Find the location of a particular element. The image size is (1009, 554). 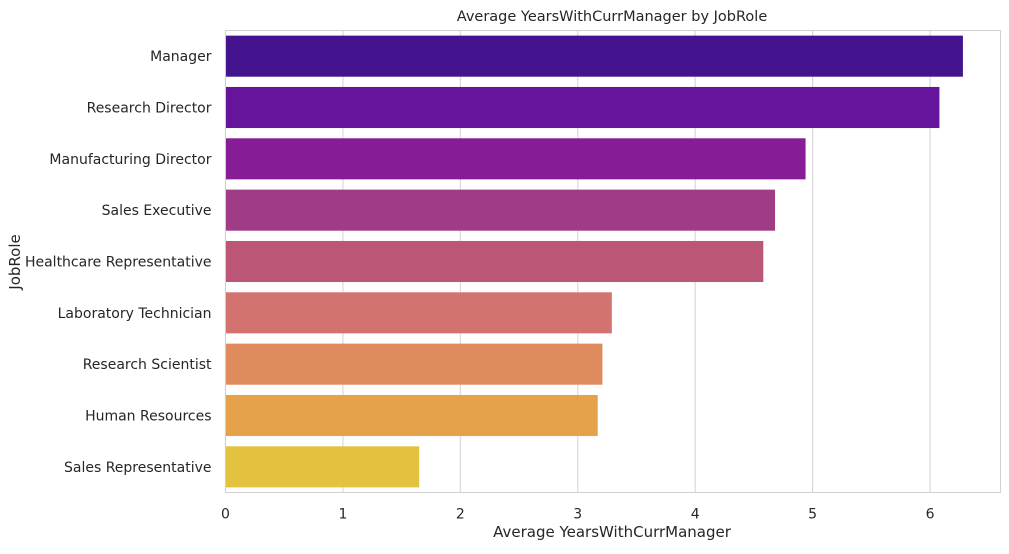

y-category-label-2: Manufacturing Director is located at coordinates (130, 160).